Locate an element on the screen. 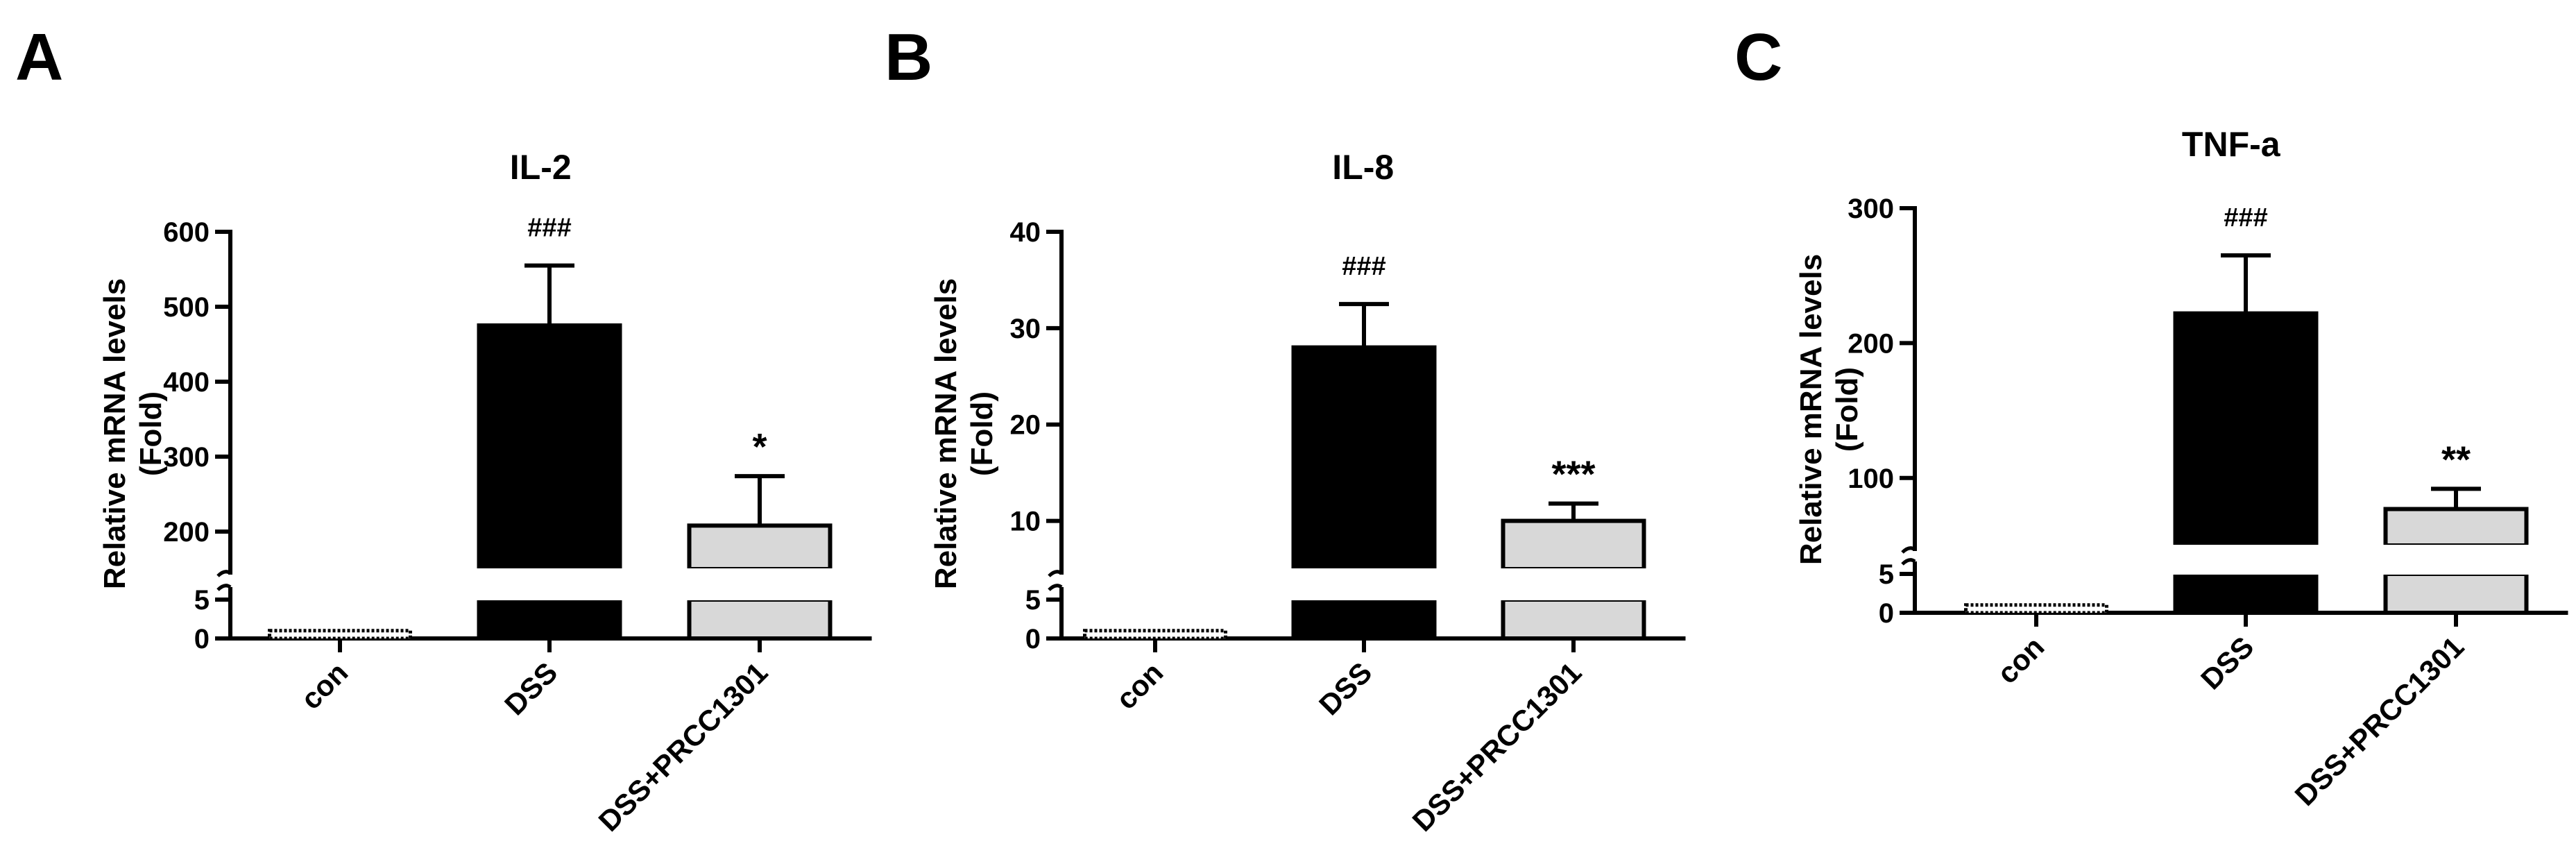 This screenshot has width=2576, height=864. y-tick-label: 20 is located at coordinates (1025, 425).